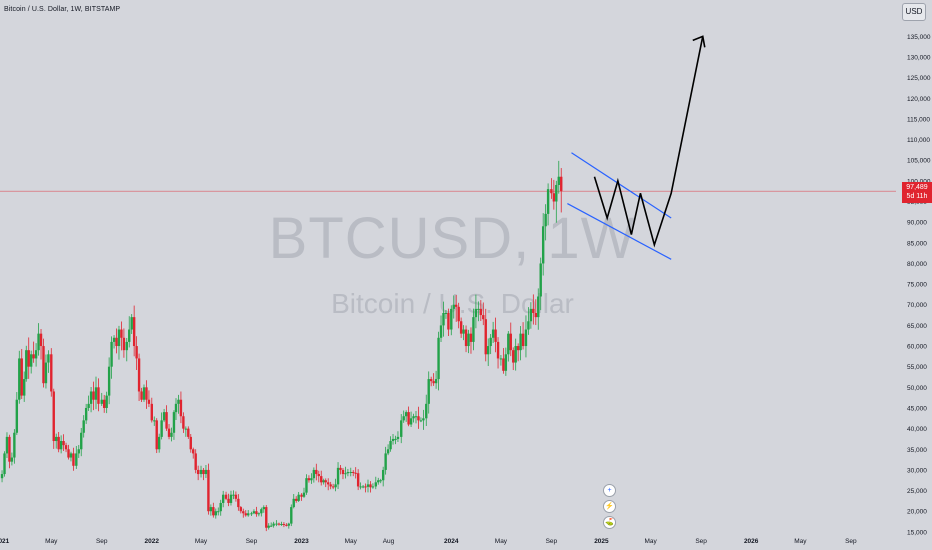 The height and width of the screenshot is (550, 932). Describe the element at coordinates (452, 238) in the screenshot. I see `watermark-ticker: BTCUSD, 1W` at that location.